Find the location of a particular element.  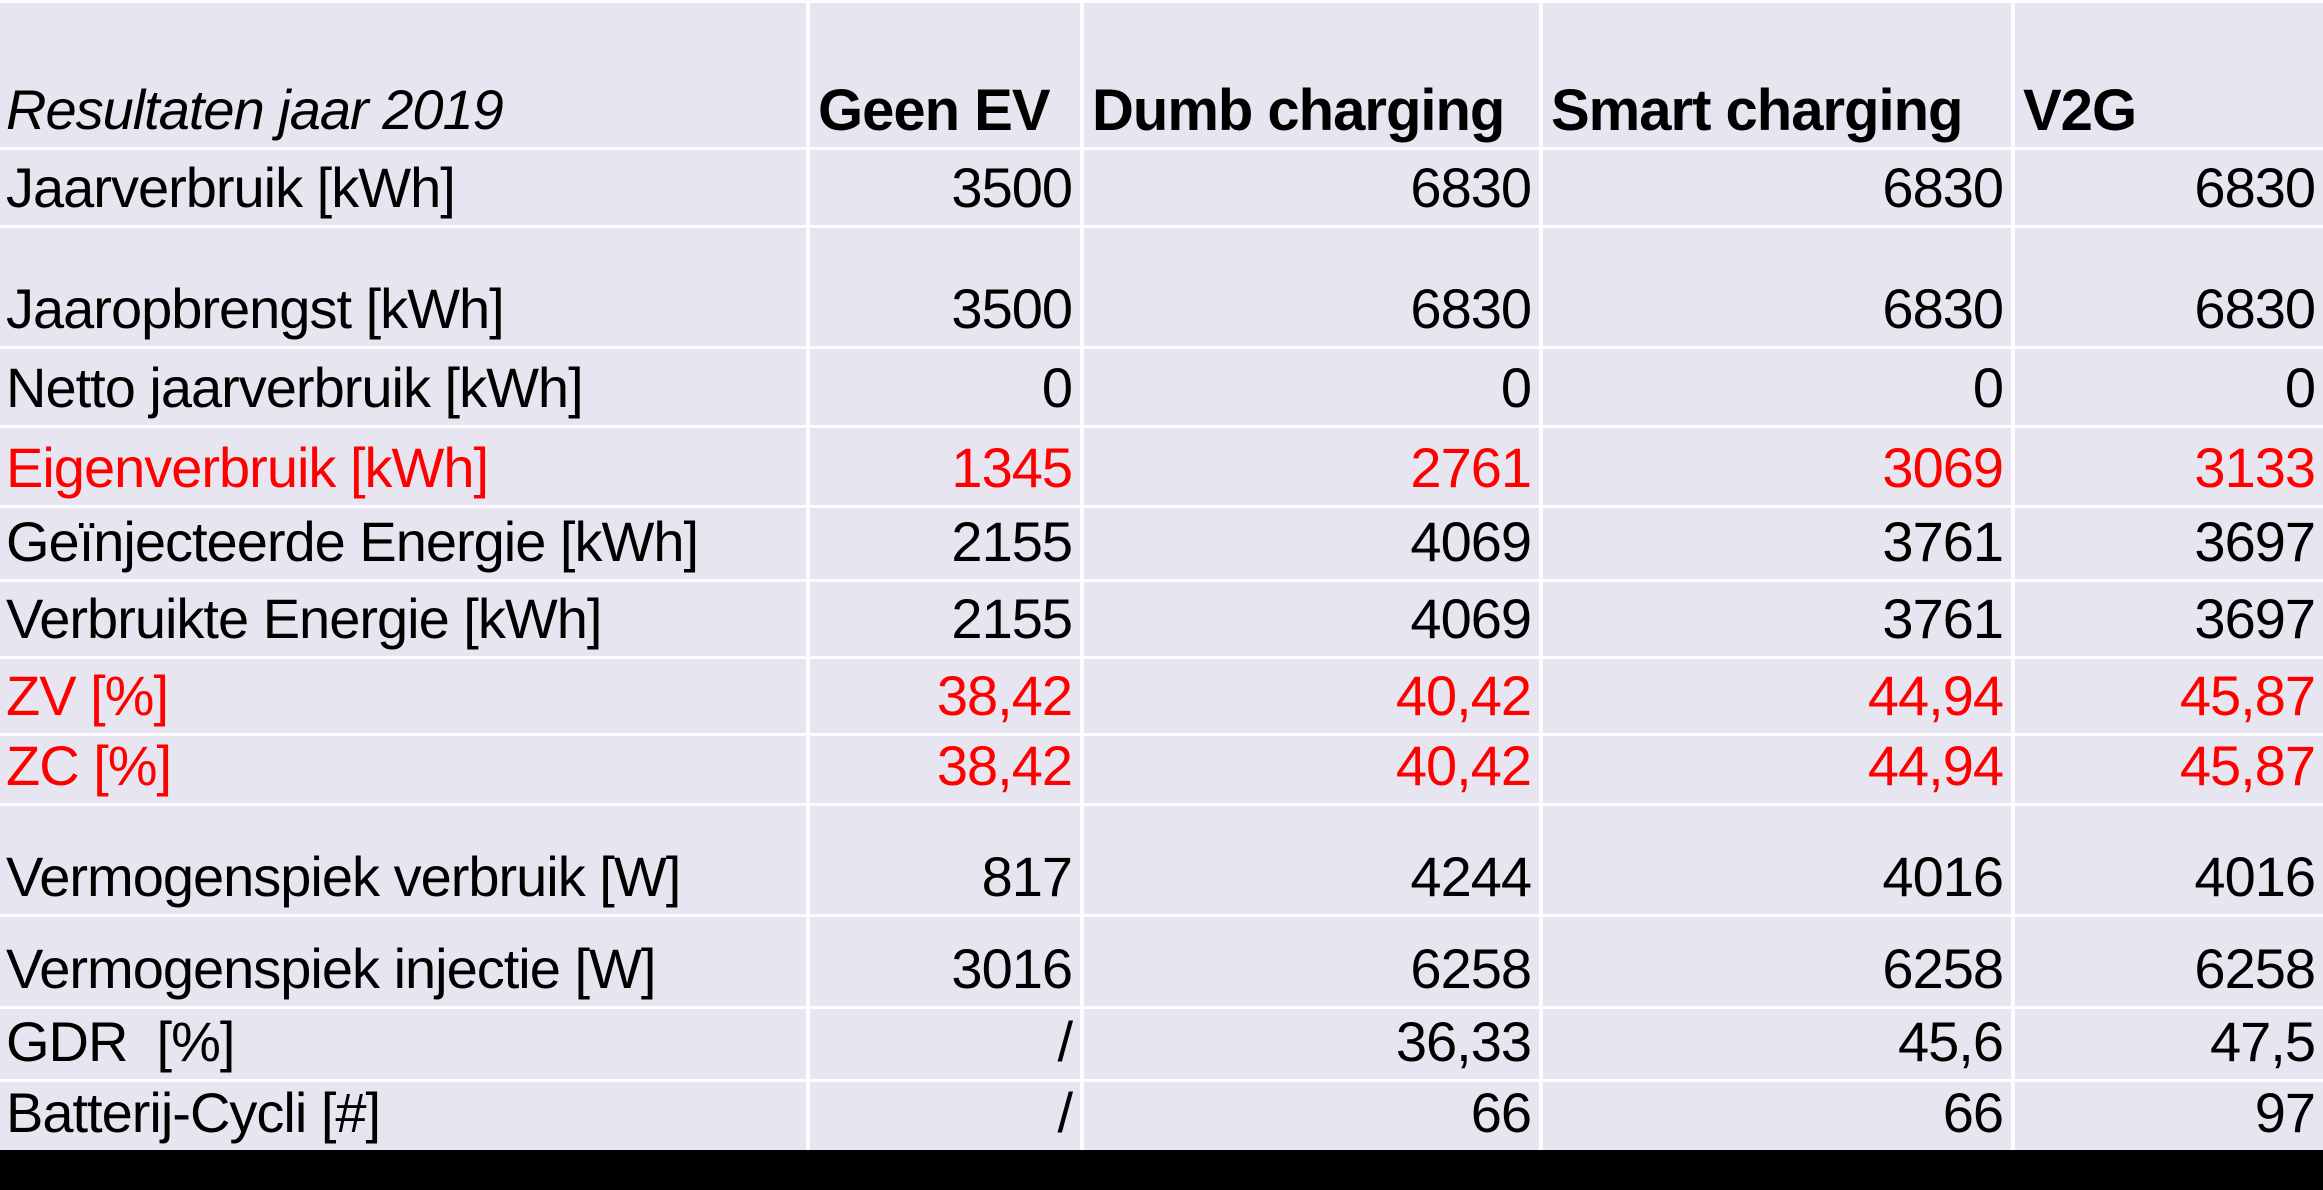

row-label: GDR [%] is located at coordinates (120, 1042).